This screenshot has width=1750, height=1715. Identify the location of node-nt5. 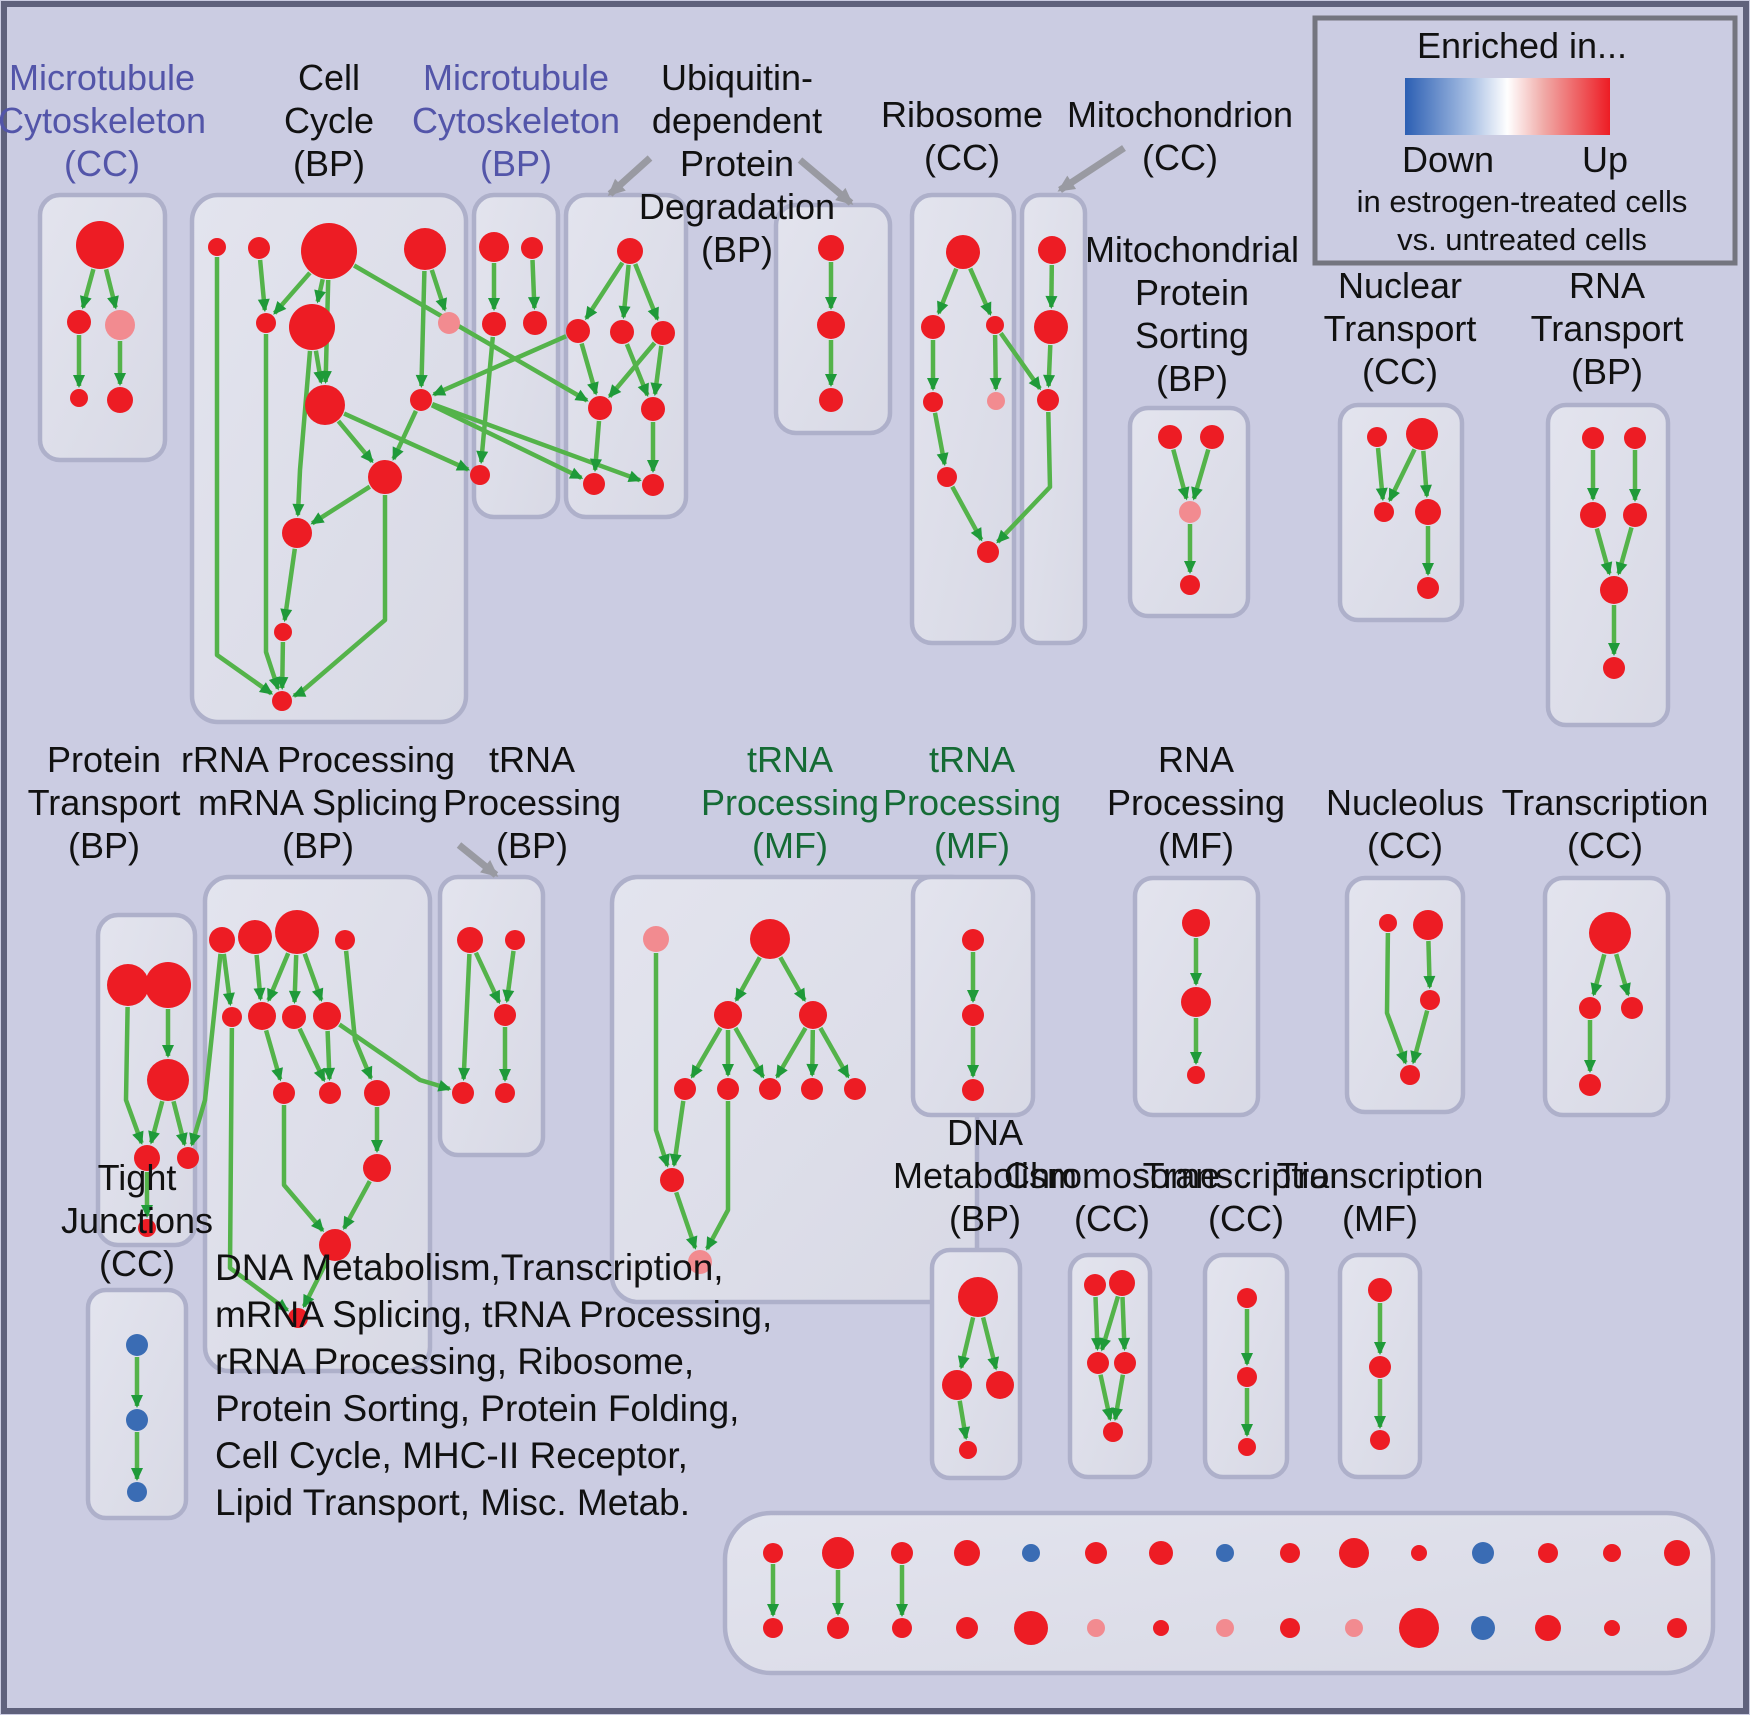
(1428, 588).